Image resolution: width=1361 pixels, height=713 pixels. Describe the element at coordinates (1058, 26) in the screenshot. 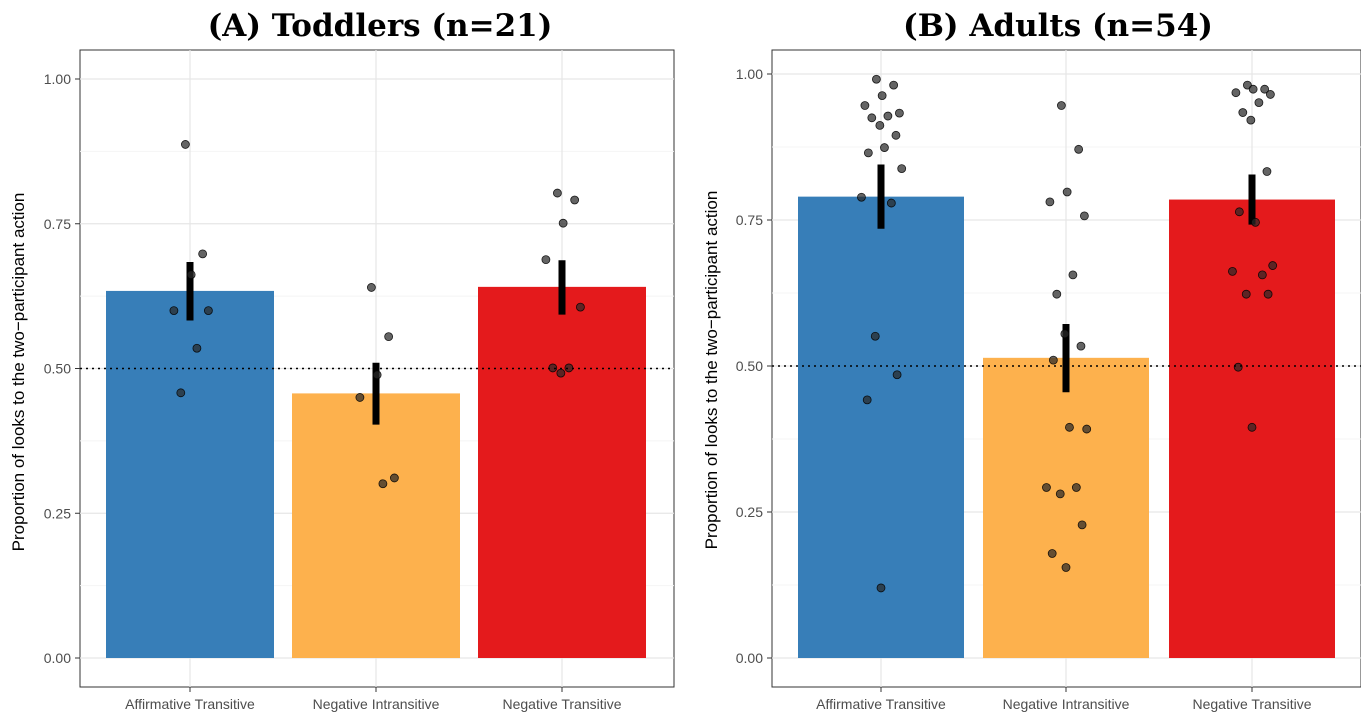

I see `panel-title: (B) Adults (n=54)` at that location.